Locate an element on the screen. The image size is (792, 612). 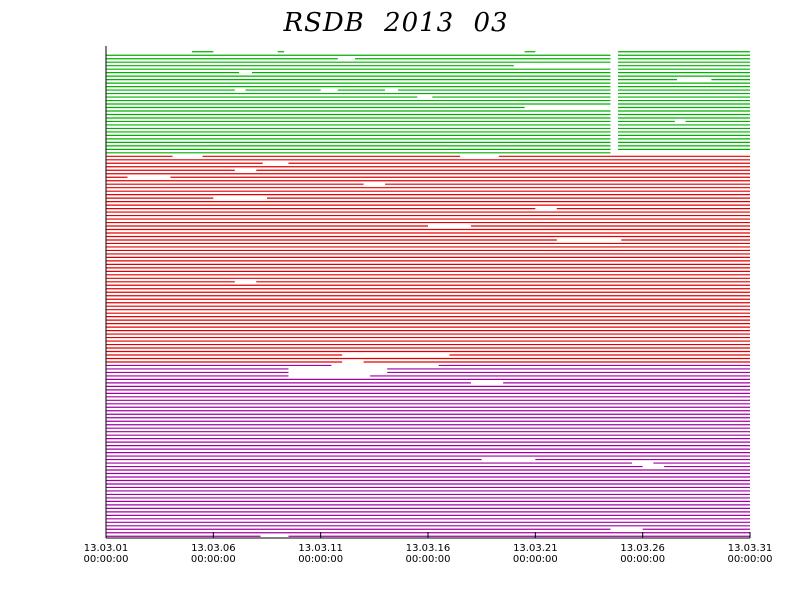
x-tick-label: 13.03.26 00:00:00 is located at coordinates (643, 554).